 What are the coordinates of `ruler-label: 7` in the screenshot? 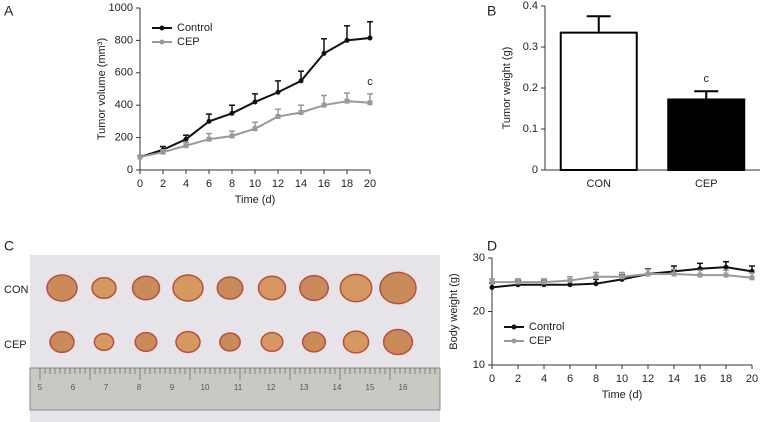 It's located at (106, 387).